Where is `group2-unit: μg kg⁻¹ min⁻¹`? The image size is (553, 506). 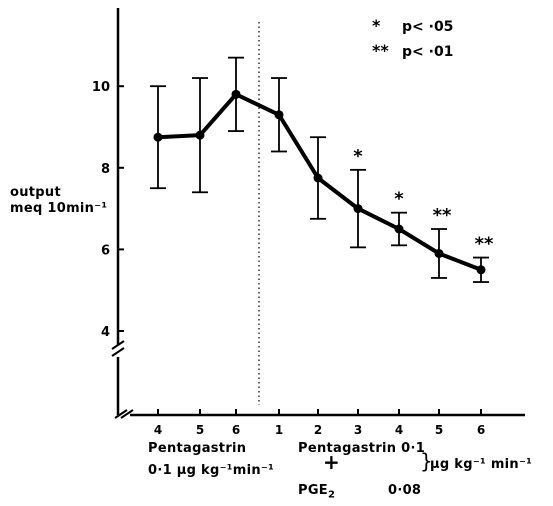
group2-unit: μg kg⁻¹ min⁻¹ is located at coordinates (481, 464).